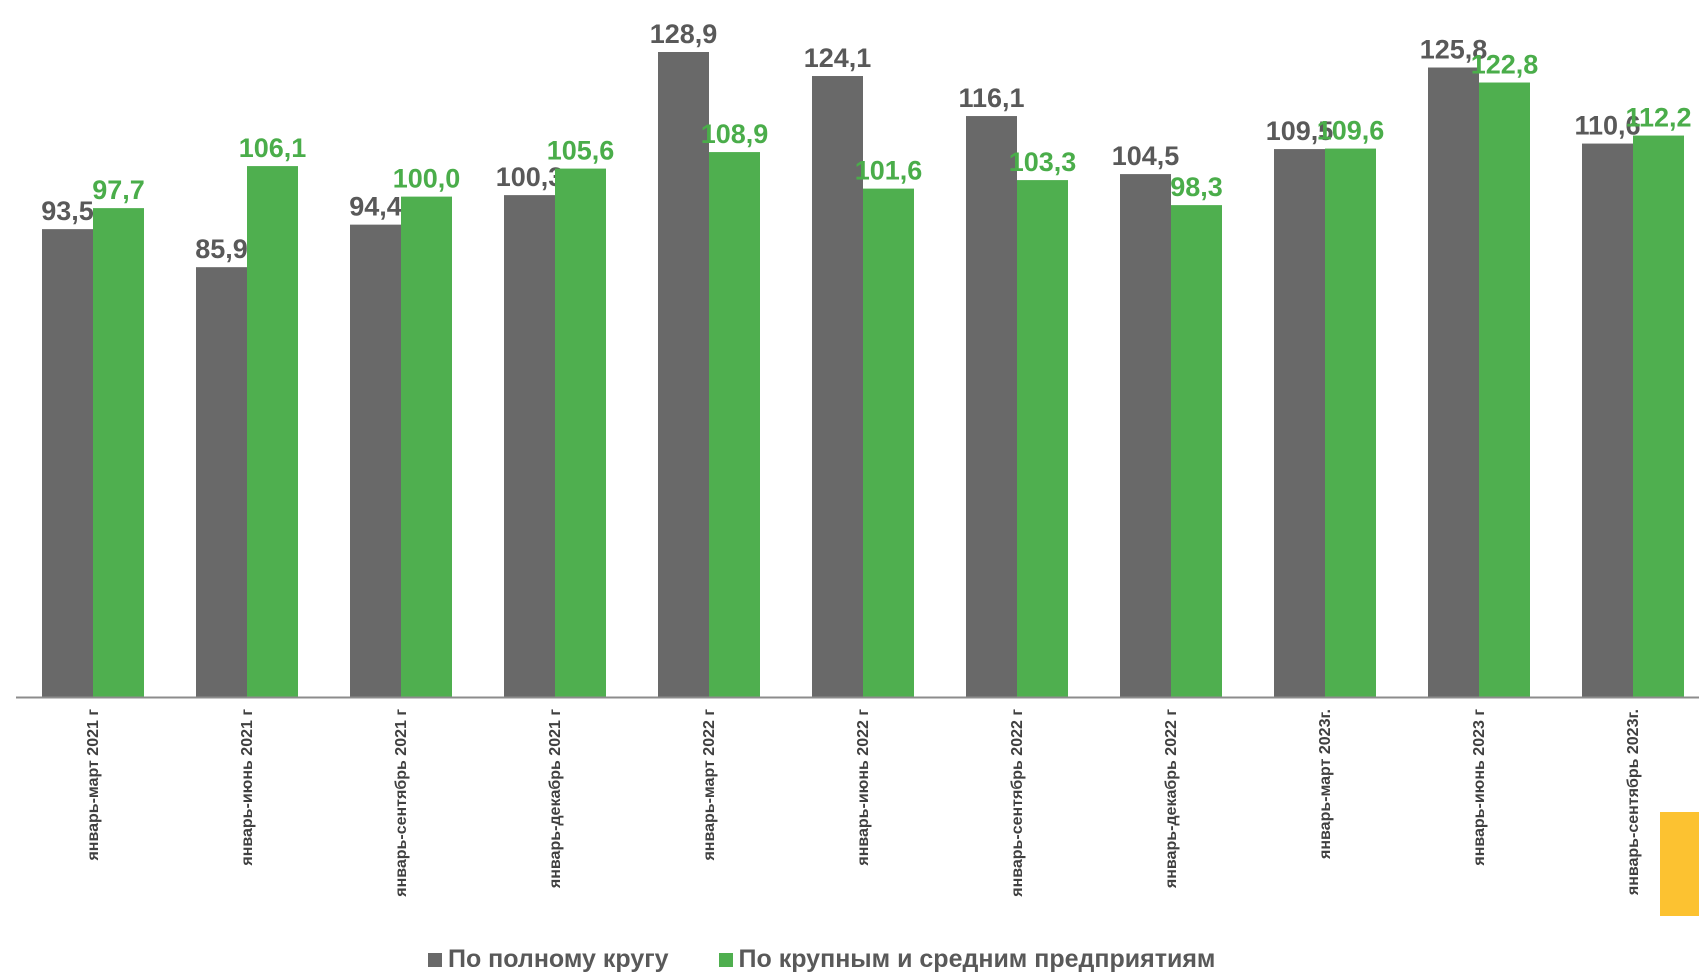 The width and height of the screenshot is (1699, 974). I want to click on category-label-10: январь-сентябрь 2023г., so click(1633, 802).